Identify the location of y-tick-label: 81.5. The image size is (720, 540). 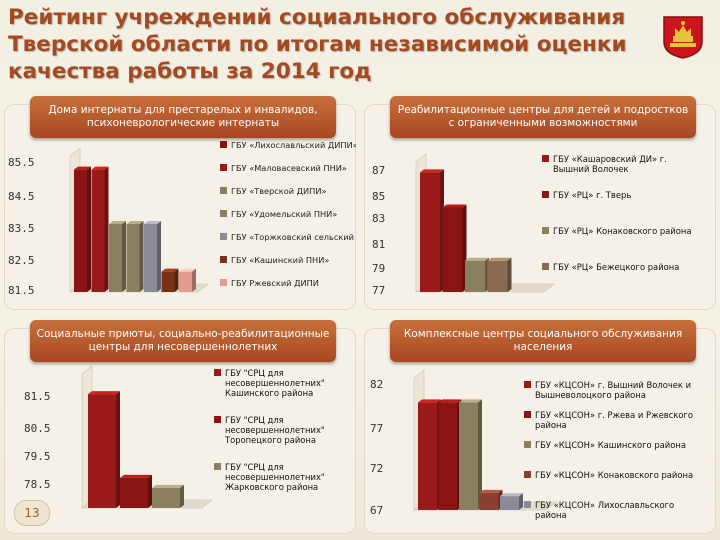
(37, 396).